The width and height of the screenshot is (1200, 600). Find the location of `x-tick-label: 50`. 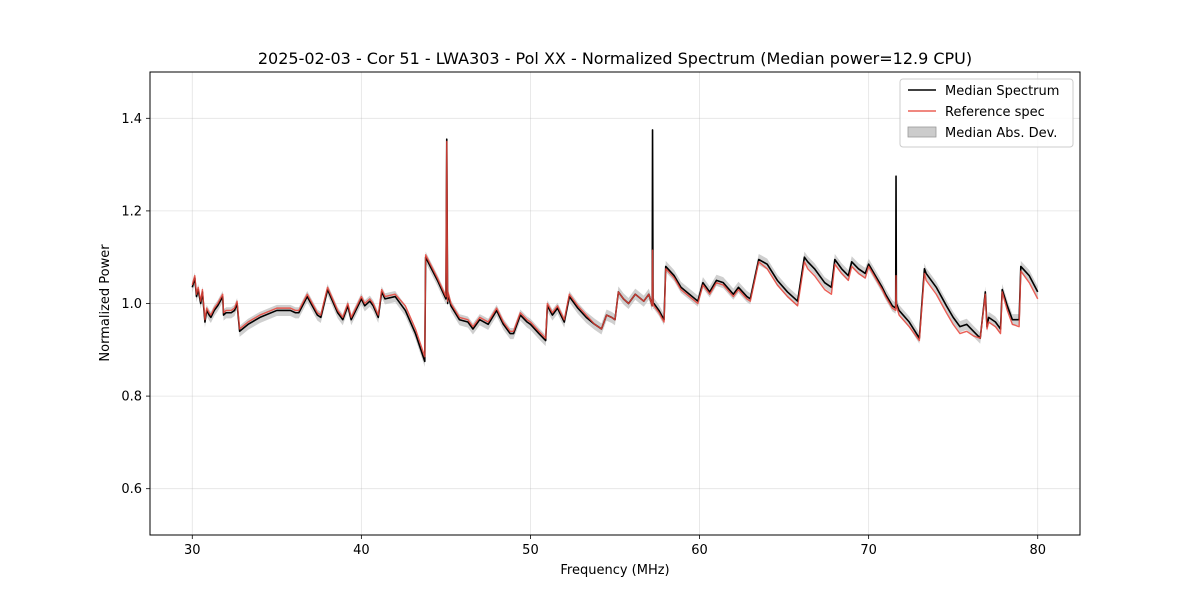

x-tick-label: 50 is located at coordinates (530, 550).